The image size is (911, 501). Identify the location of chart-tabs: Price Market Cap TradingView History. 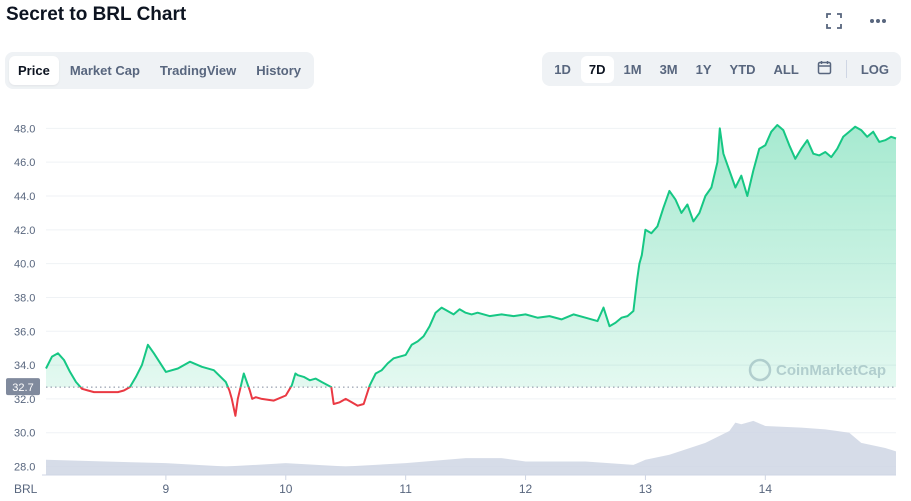
(160, 70).